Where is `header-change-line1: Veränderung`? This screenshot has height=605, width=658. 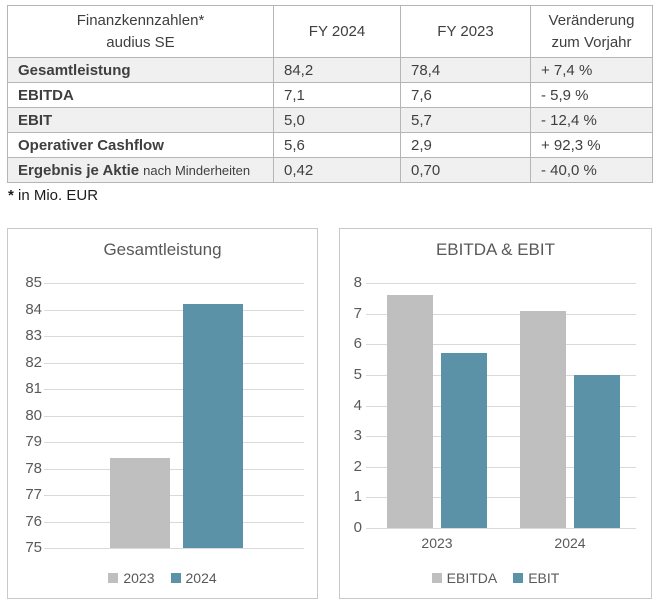
header-change-line1: Veränderung is located at coordinates (591, 20).